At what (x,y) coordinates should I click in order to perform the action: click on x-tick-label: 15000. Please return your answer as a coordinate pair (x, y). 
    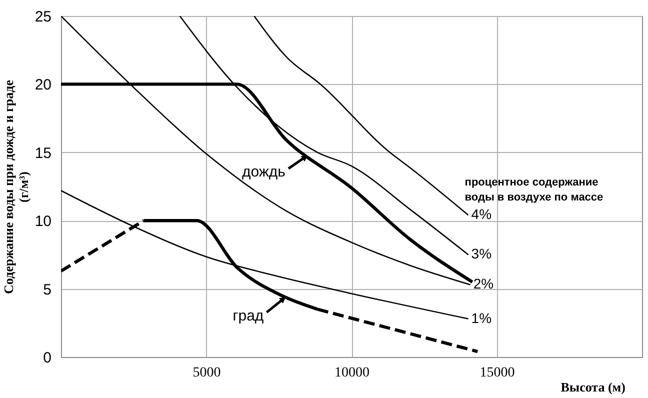
    Looking at the image, I should click on (497, 373).